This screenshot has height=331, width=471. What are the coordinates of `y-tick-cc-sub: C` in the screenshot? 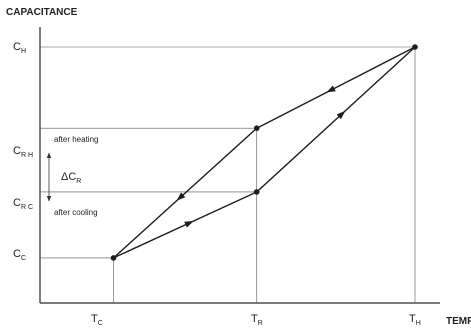 It's located at (23, 258).